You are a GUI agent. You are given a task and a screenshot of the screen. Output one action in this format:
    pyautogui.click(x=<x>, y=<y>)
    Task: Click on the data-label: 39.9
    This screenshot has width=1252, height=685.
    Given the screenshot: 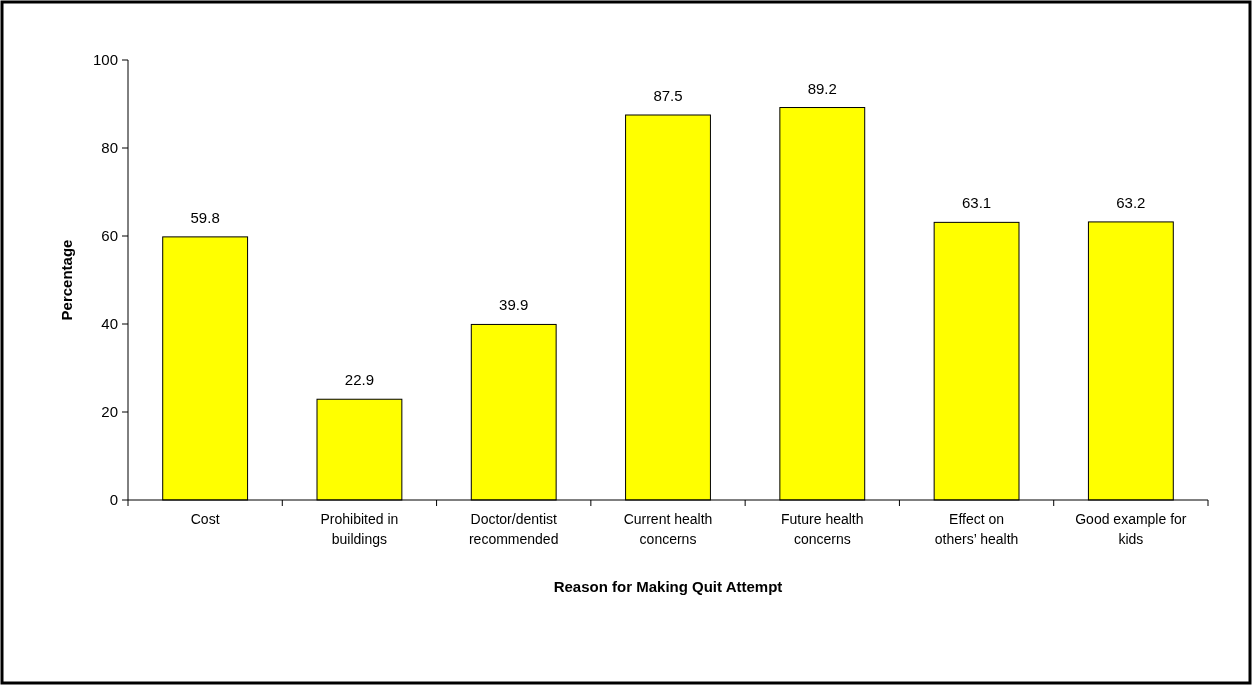 What is the action you would take?
    pyautogui.click(x=514, y=305)
    